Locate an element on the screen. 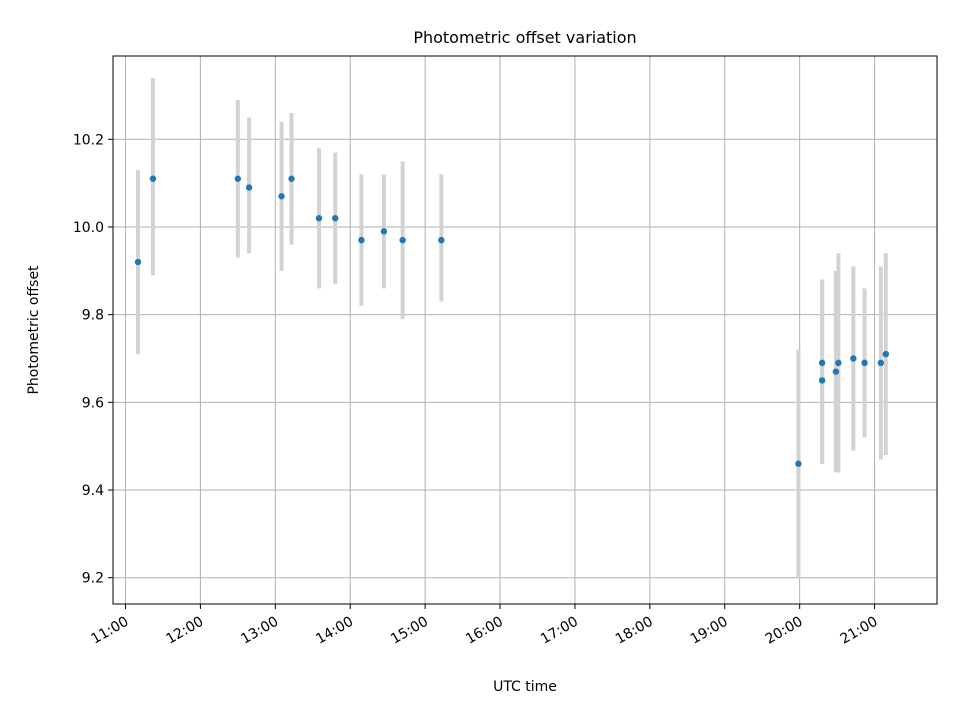 This screenshot has width=960, height=724. x-tick-label: 21:00 is located at coordinates (859, 631).